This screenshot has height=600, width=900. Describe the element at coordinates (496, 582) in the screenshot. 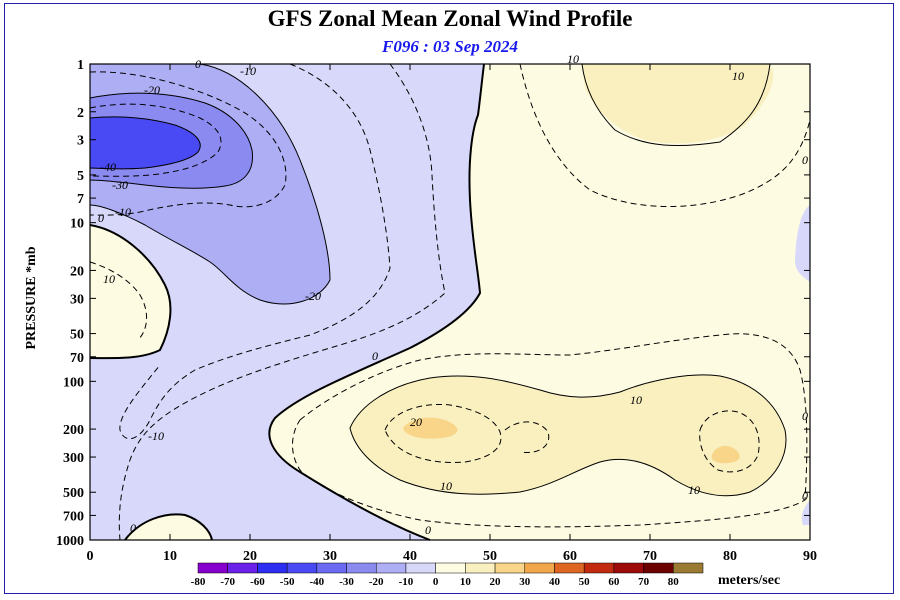

I see `colorbar-label-10: 20` at that location.